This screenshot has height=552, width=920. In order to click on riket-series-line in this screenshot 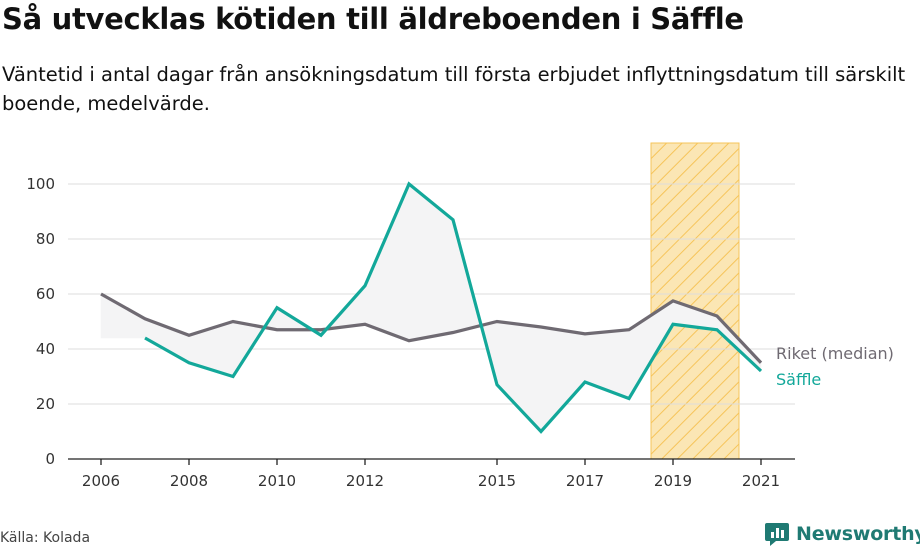, I will do `click(431, 328)`.